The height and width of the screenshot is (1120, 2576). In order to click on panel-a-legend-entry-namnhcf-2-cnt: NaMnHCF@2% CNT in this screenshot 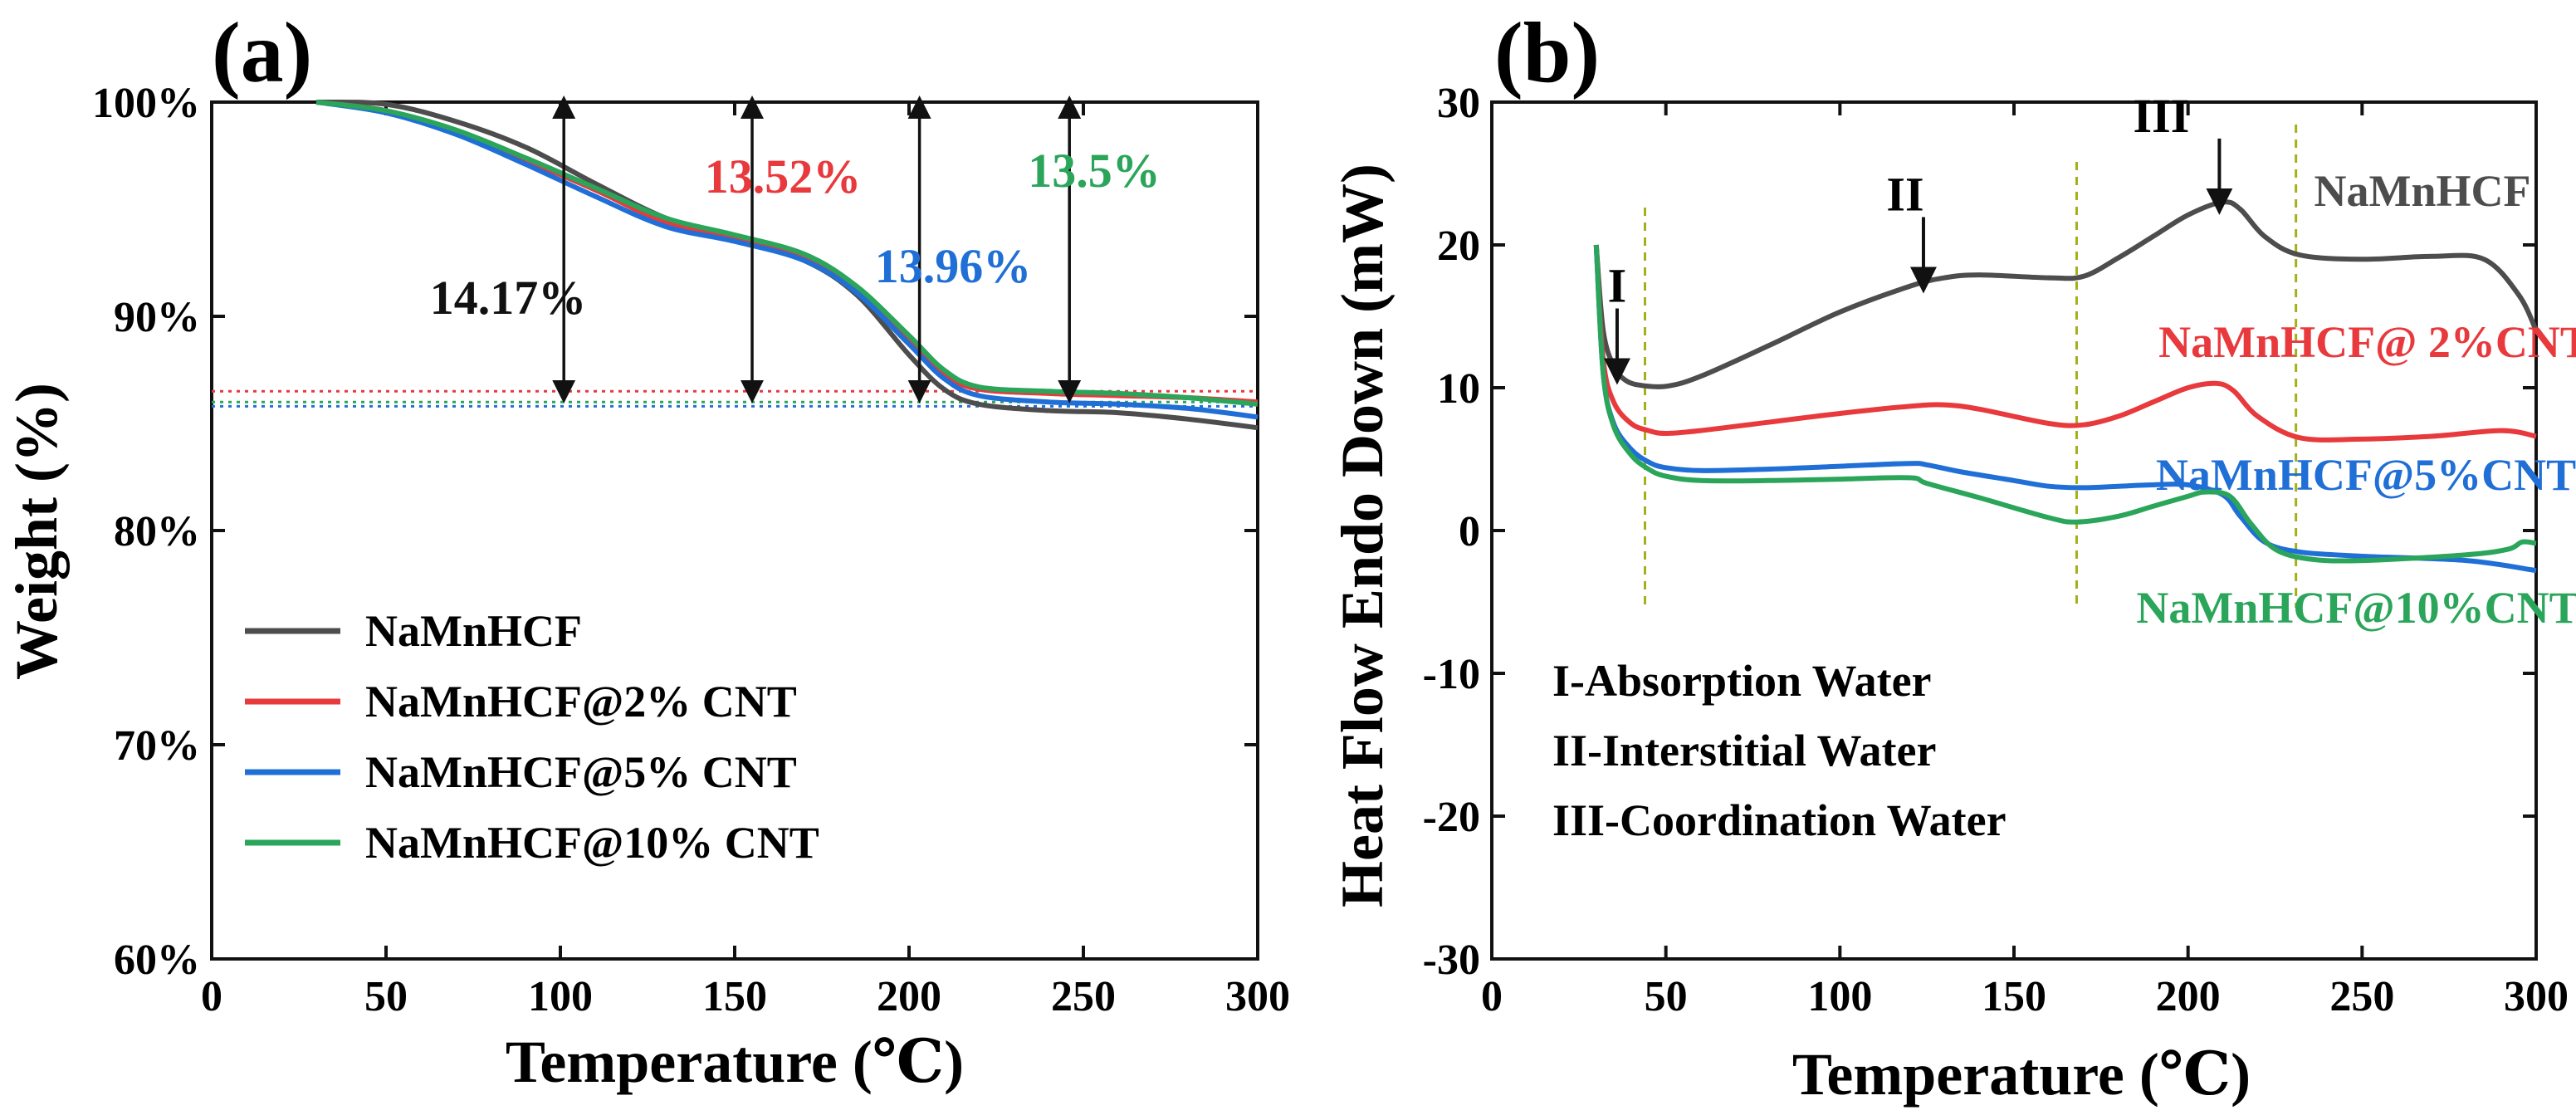, I will do `click(581, 702)`.